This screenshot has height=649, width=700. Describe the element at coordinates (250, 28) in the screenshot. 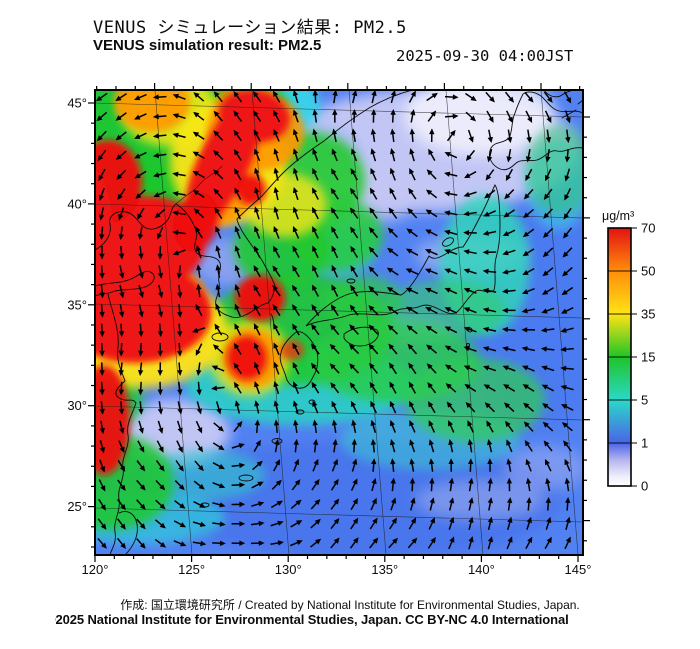

I see `page-title-japanese: VENUS シミュレーション結果: PM2.5` at that location.